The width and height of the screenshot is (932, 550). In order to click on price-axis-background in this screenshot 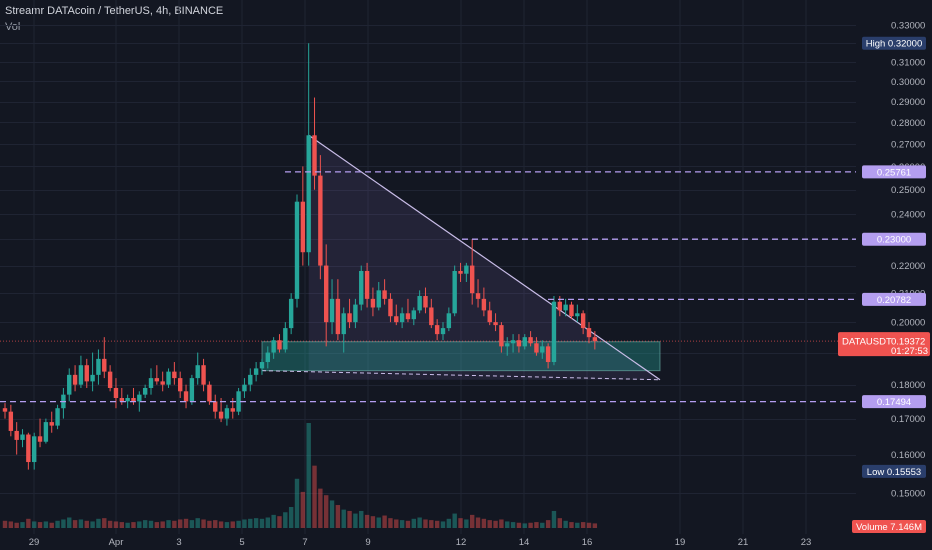, I will do `click(894, 275)`.